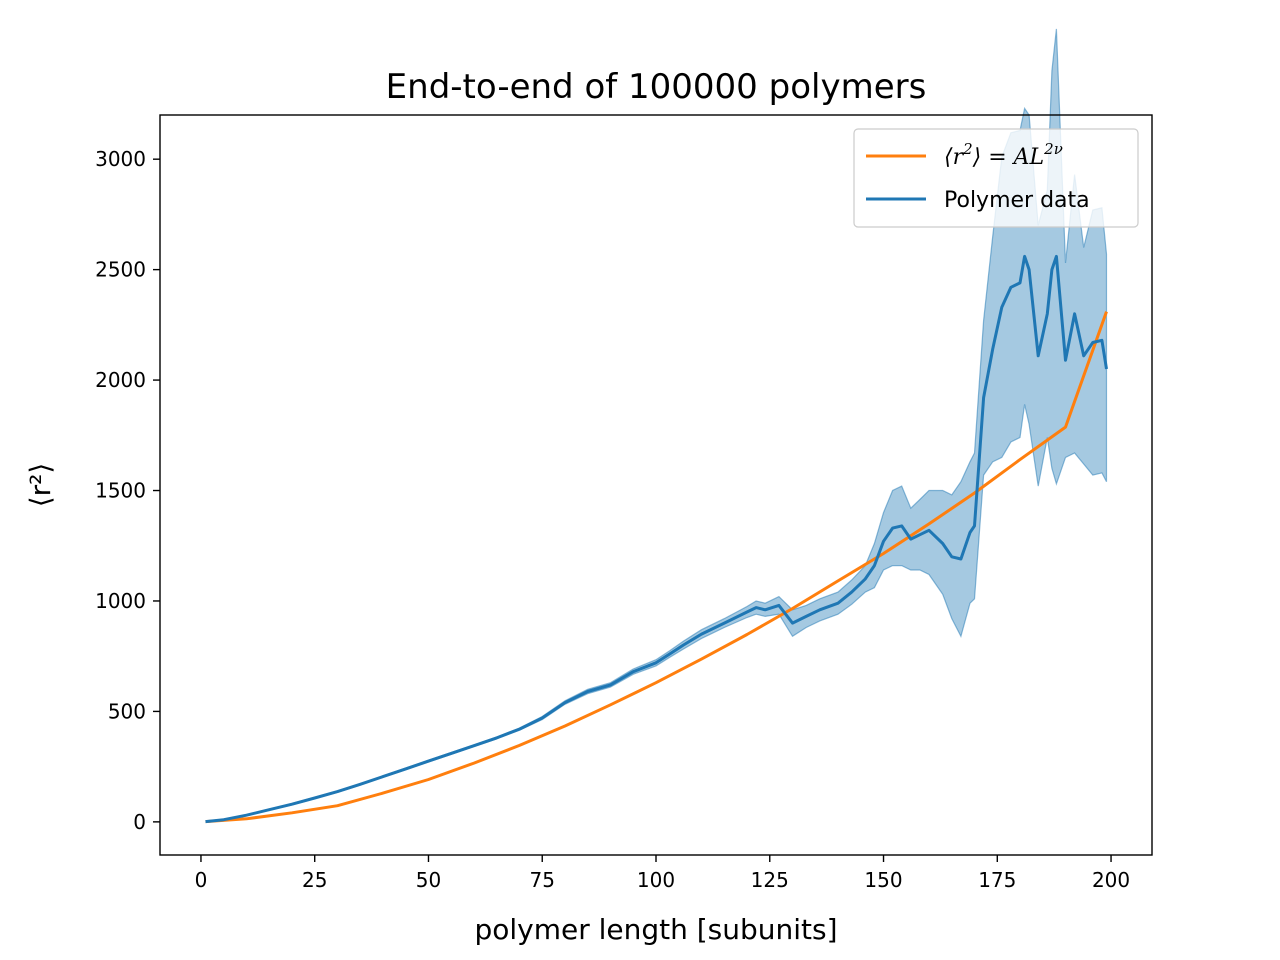 This screenshot has height=960, width=1280. I want to click on y-axis: 0 500 1000 1500 2000 2500 3000, so click(127, 490).